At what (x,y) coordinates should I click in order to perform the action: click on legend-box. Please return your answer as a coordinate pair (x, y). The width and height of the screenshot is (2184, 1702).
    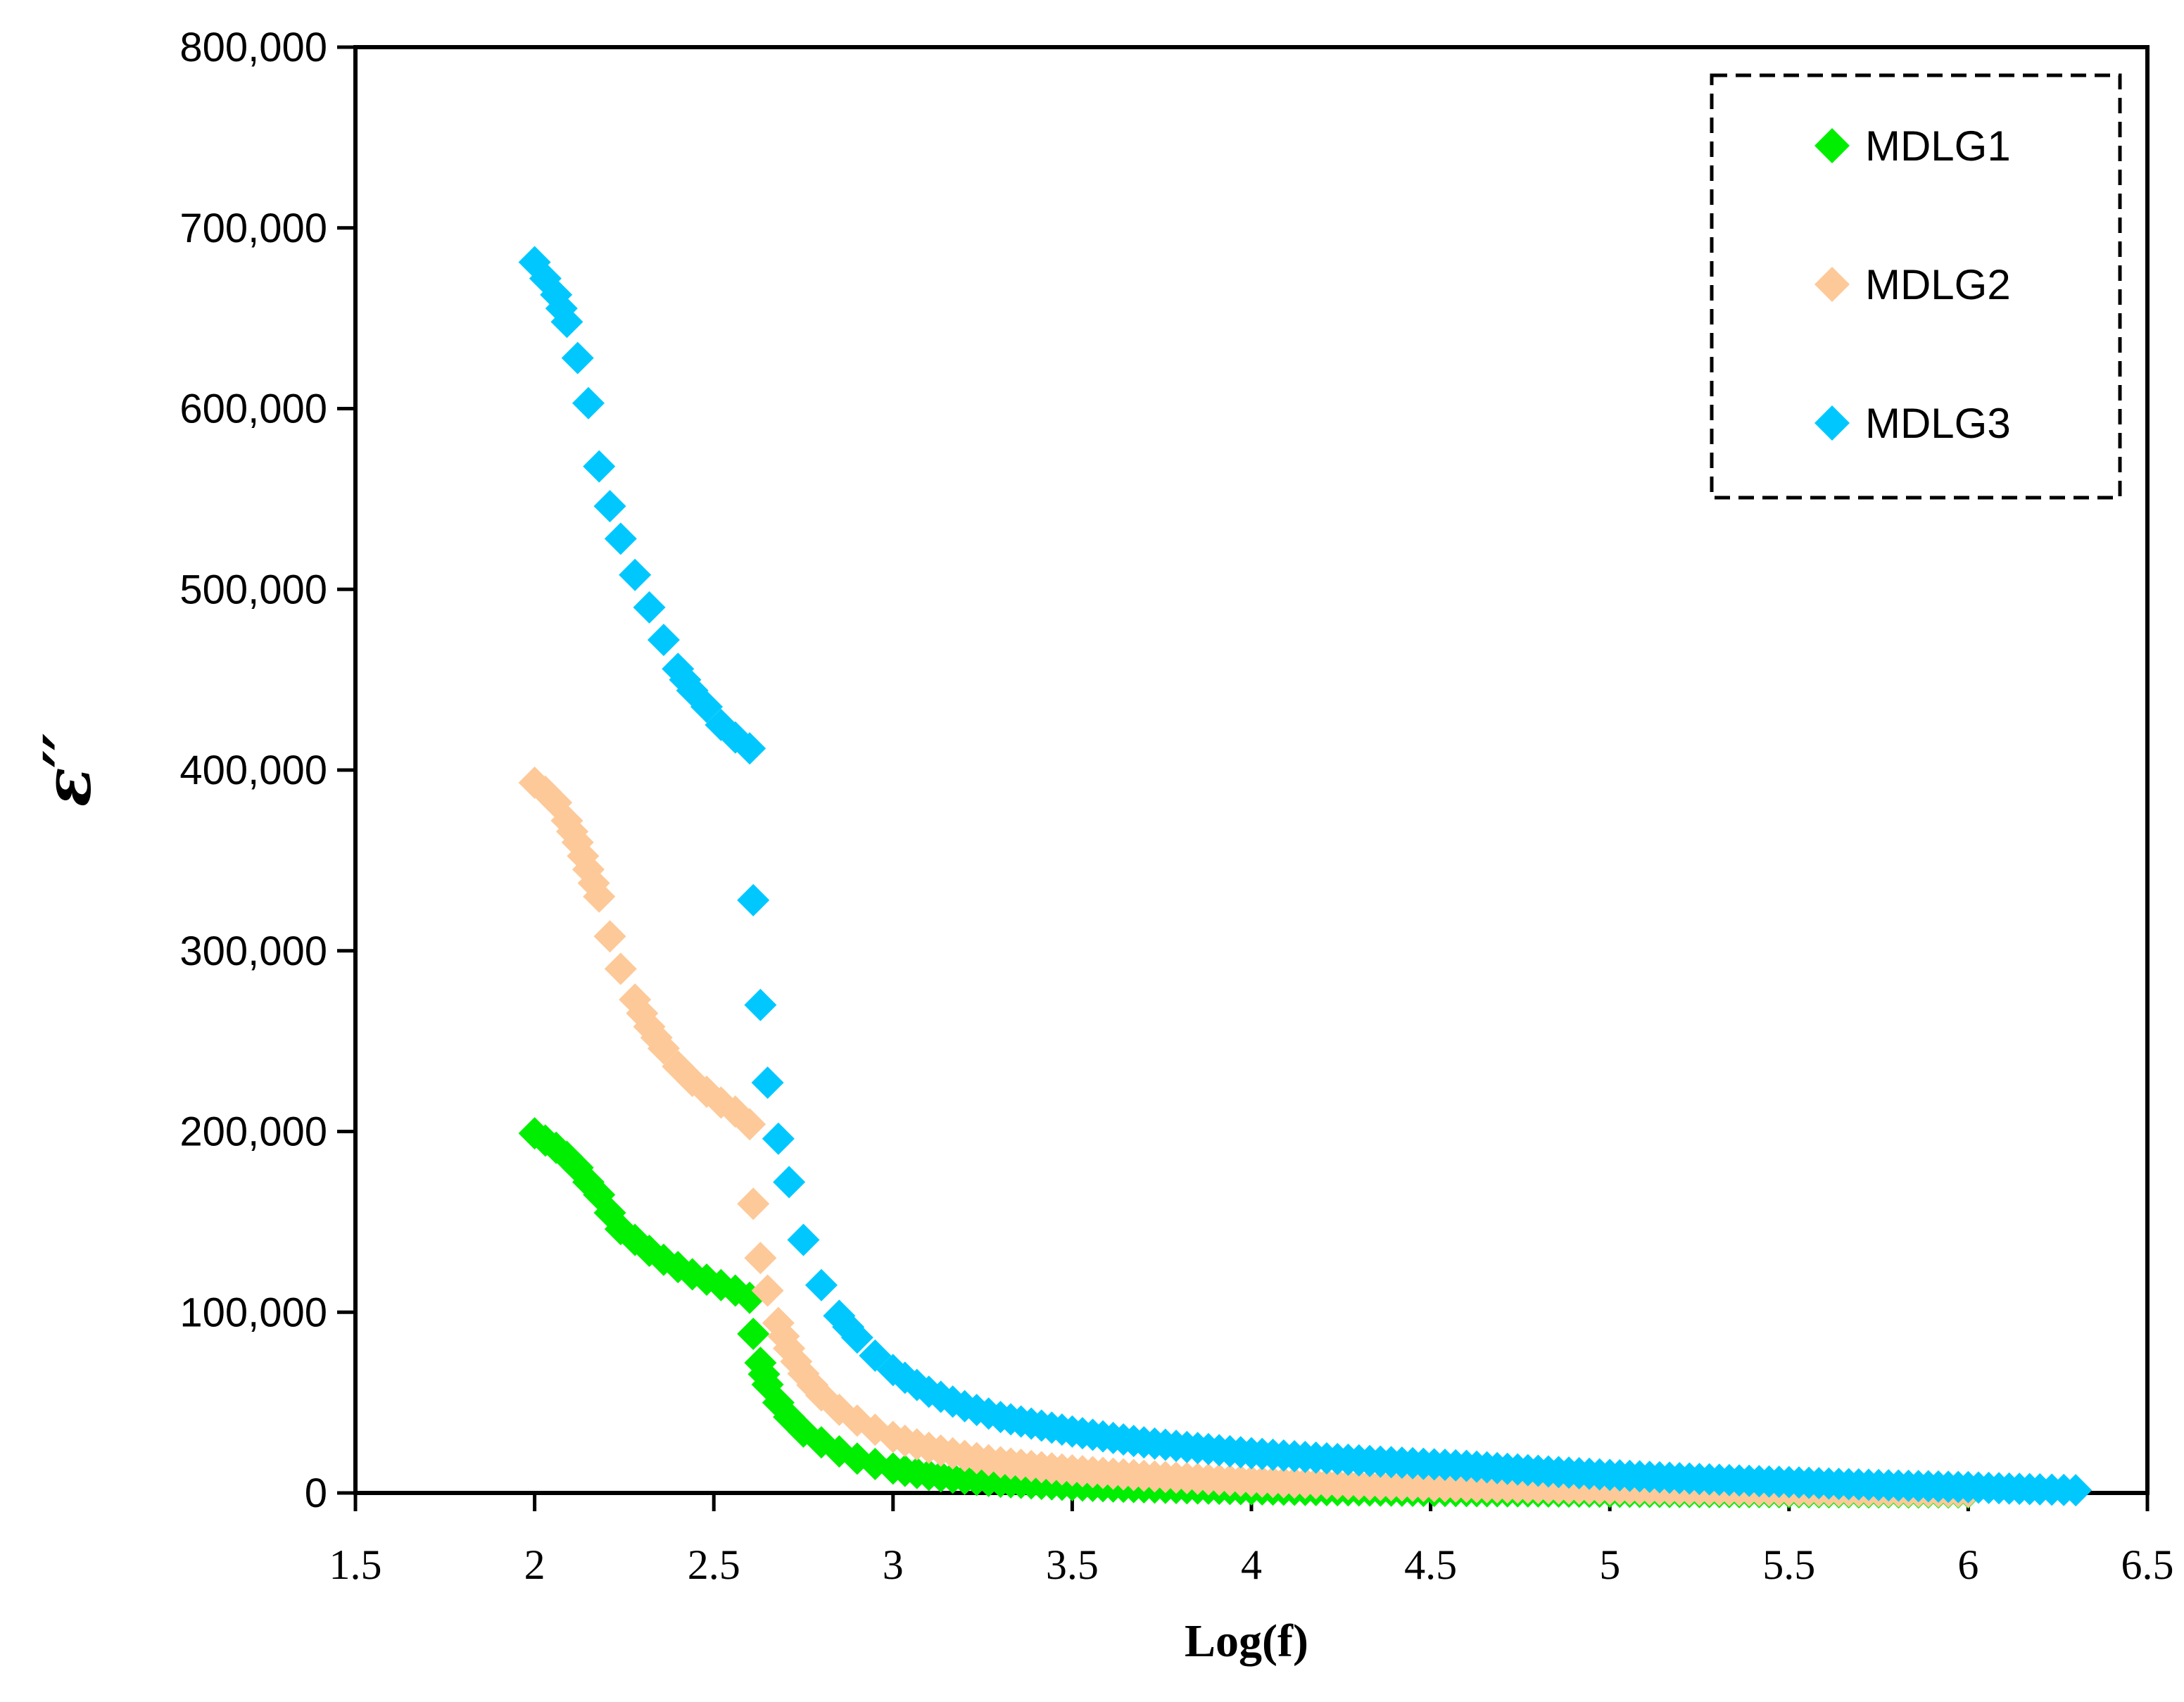
    Looking at the image, I should click on (1916, 286).